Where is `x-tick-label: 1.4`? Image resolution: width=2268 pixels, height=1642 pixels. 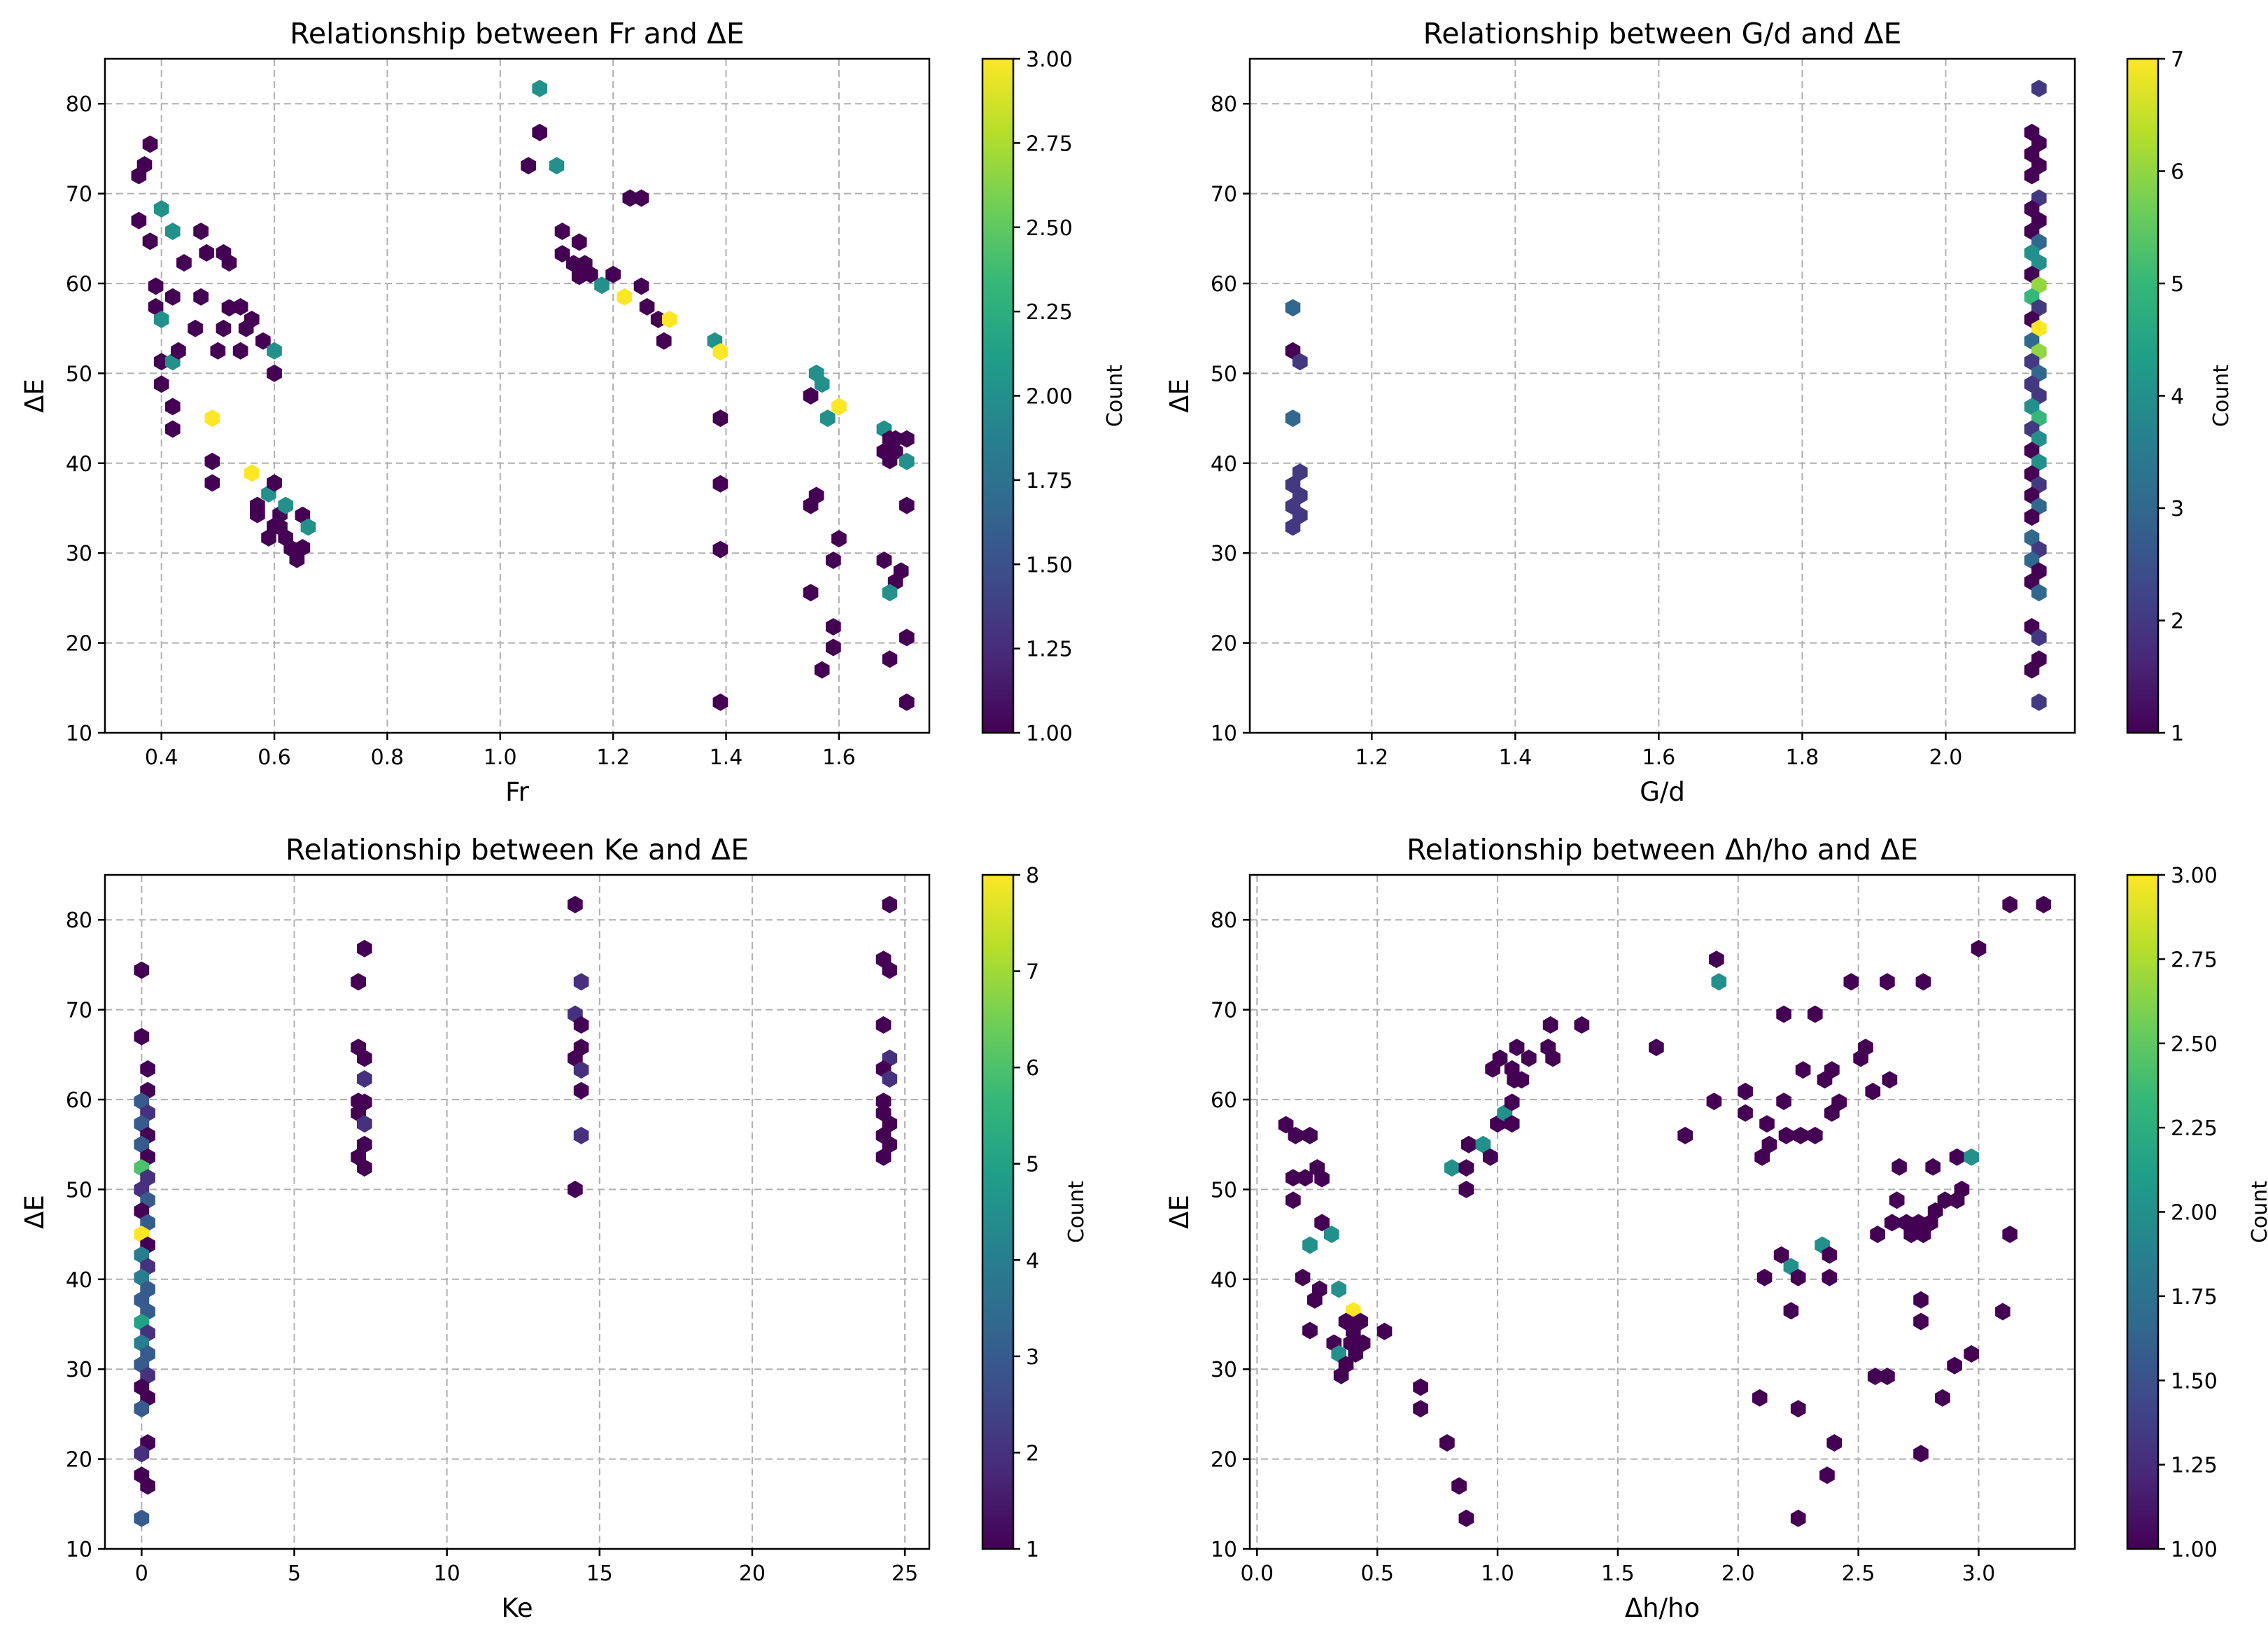
x-tick-label: 1.4 is located at coordinates (1515, 757).